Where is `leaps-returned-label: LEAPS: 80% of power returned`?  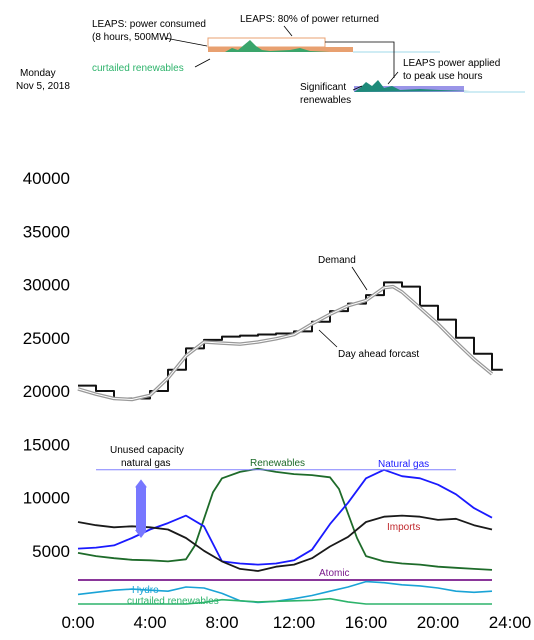 leaps-returned-label: LEAPS: 80% of power returned is located at coordinates (309, 19).